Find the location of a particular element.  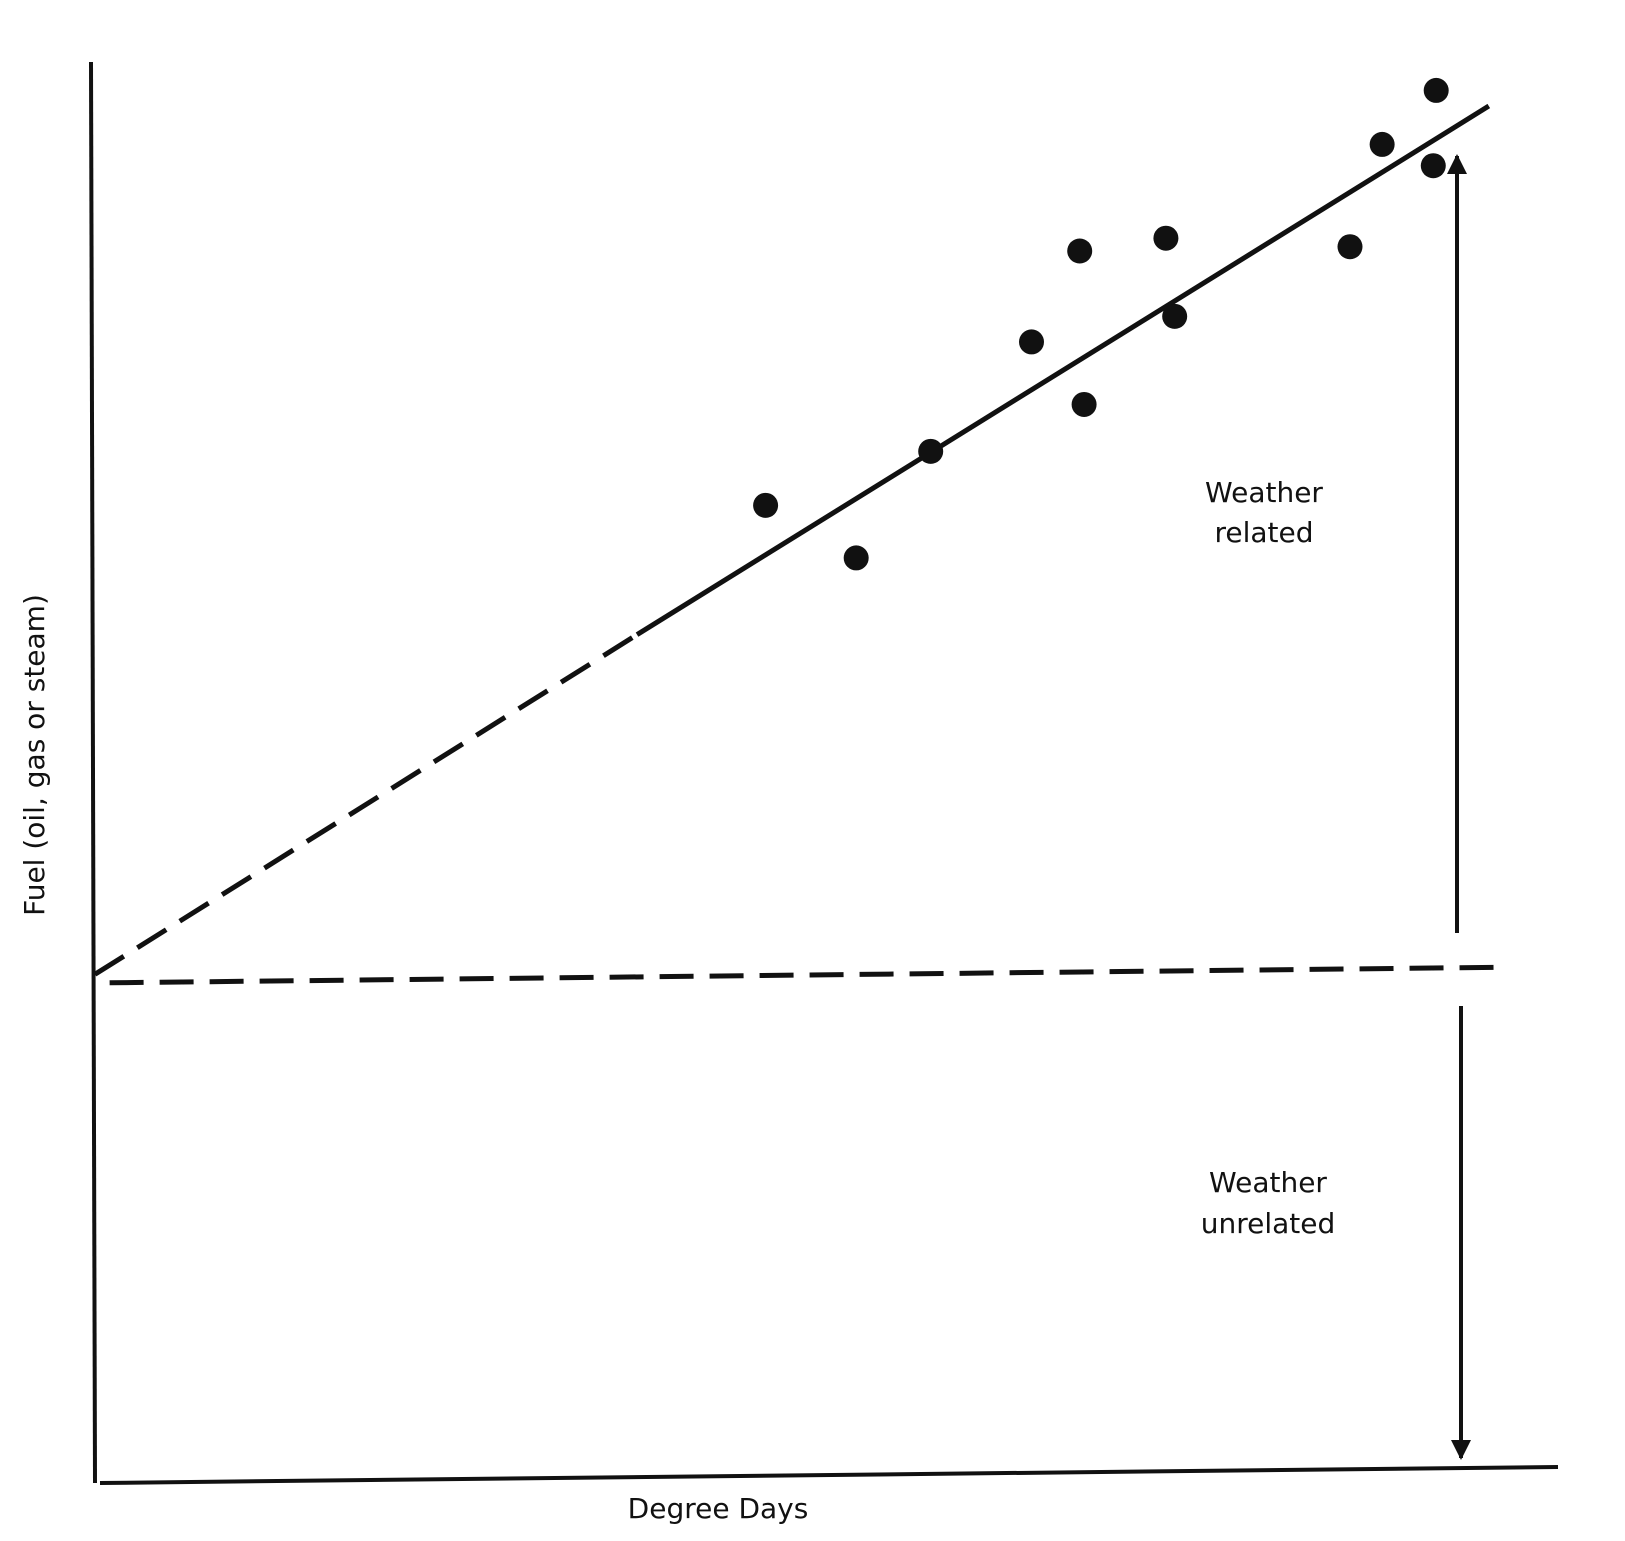

annotation: unrelated is located at coordinates (1268, 1223).